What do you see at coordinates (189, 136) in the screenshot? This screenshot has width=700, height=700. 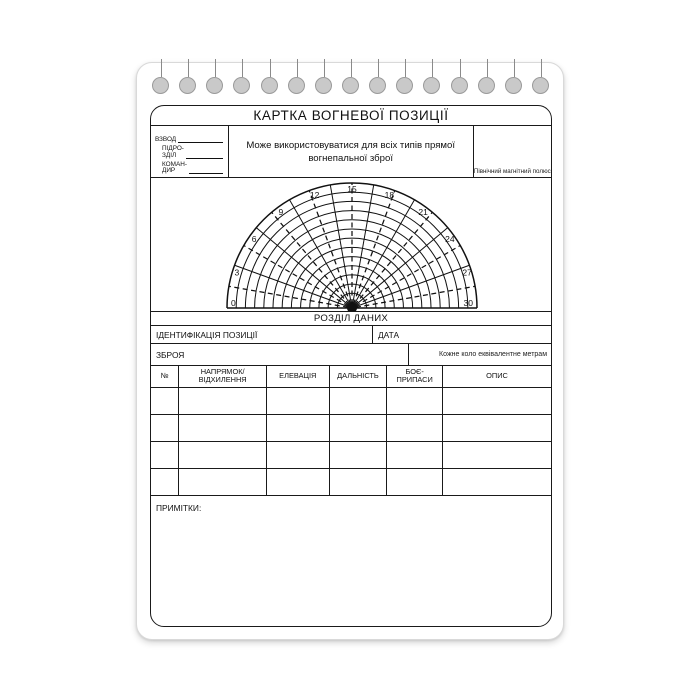 I see `field-platoon: ВЗВОД` at bounding box center [189, 136].